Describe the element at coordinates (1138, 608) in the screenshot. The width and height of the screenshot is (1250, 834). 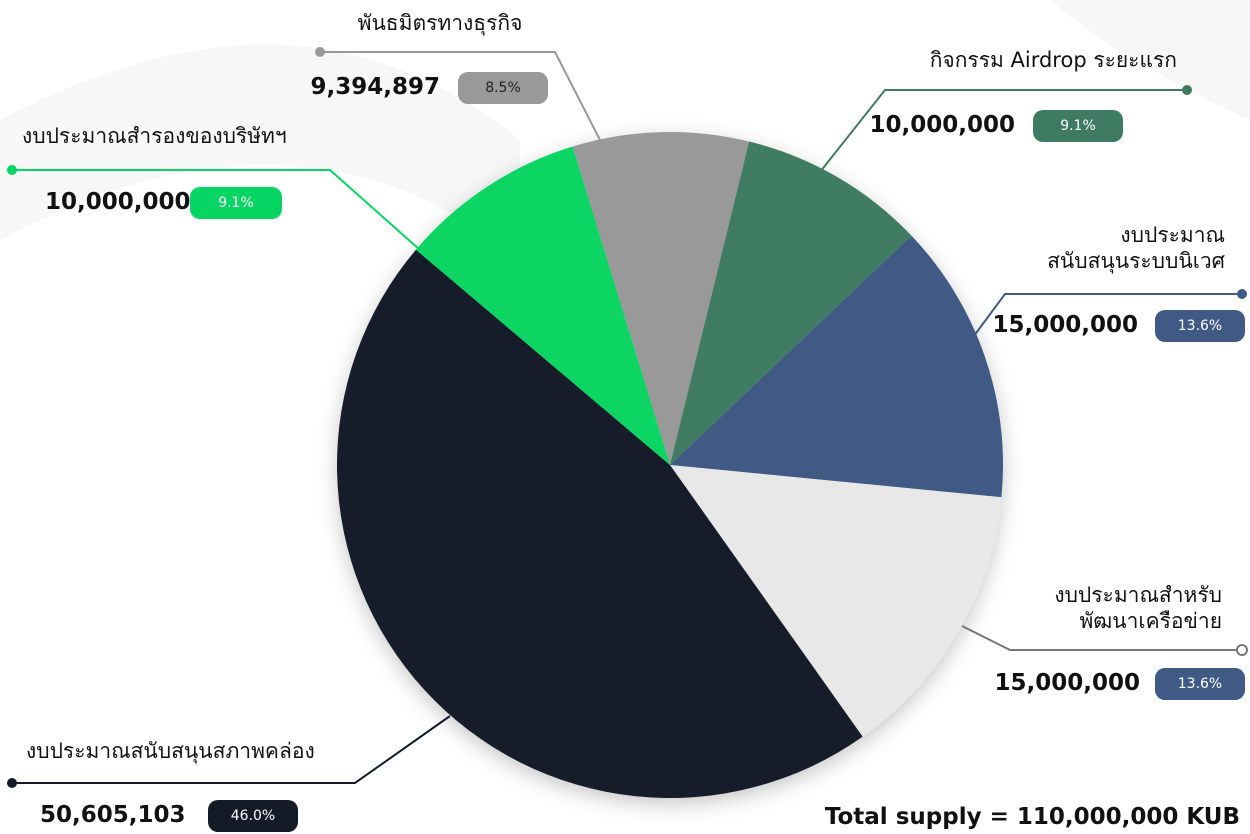
I see `slice-label: งบประมาณสำหรับ พัฒนาเครือข่าย` at that location.